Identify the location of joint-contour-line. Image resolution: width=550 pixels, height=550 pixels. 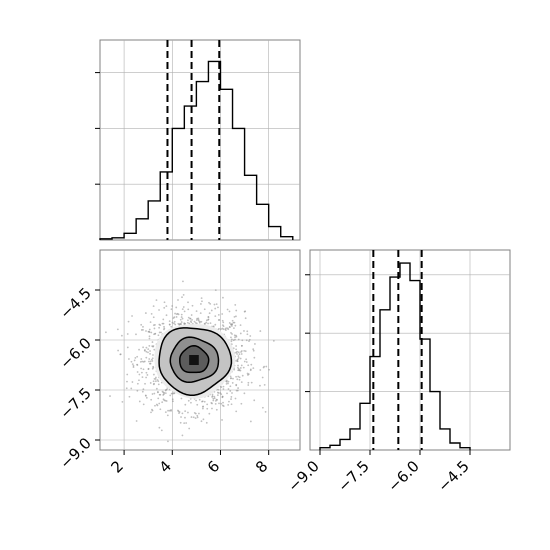
(194, 359).